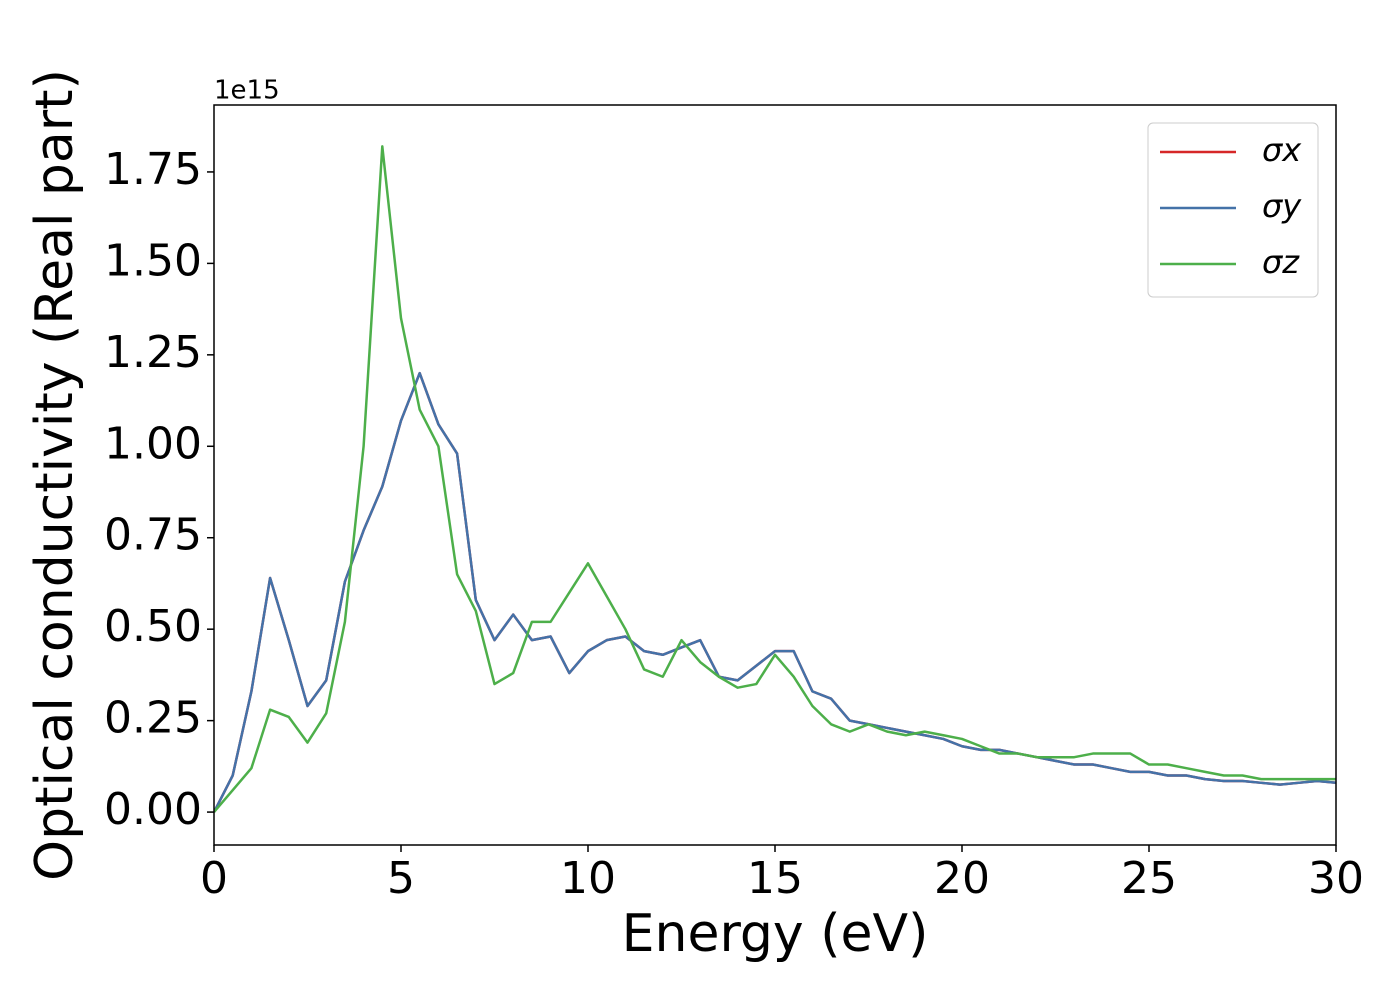  I want to click on y-tick-label: 0.75, so click(153, 535).